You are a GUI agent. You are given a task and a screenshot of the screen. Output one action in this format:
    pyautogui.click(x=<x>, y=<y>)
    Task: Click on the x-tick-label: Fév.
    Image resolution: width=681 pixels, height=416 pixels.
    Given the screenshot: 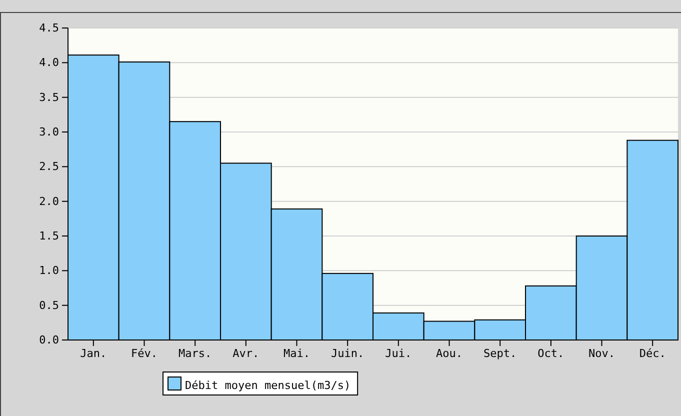 What is the action you would take?
    pyautogui.click(x=144, y=353)
    